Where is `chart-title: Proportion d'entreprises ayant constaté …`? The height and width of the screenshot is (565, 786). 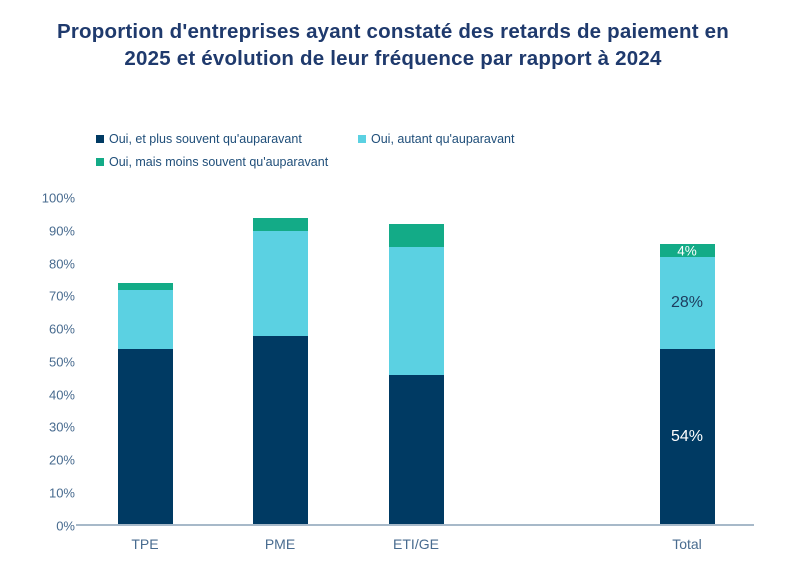
chart-title: Proportion d'entreprises ayant constaté … is located at coordinates (393, 45).